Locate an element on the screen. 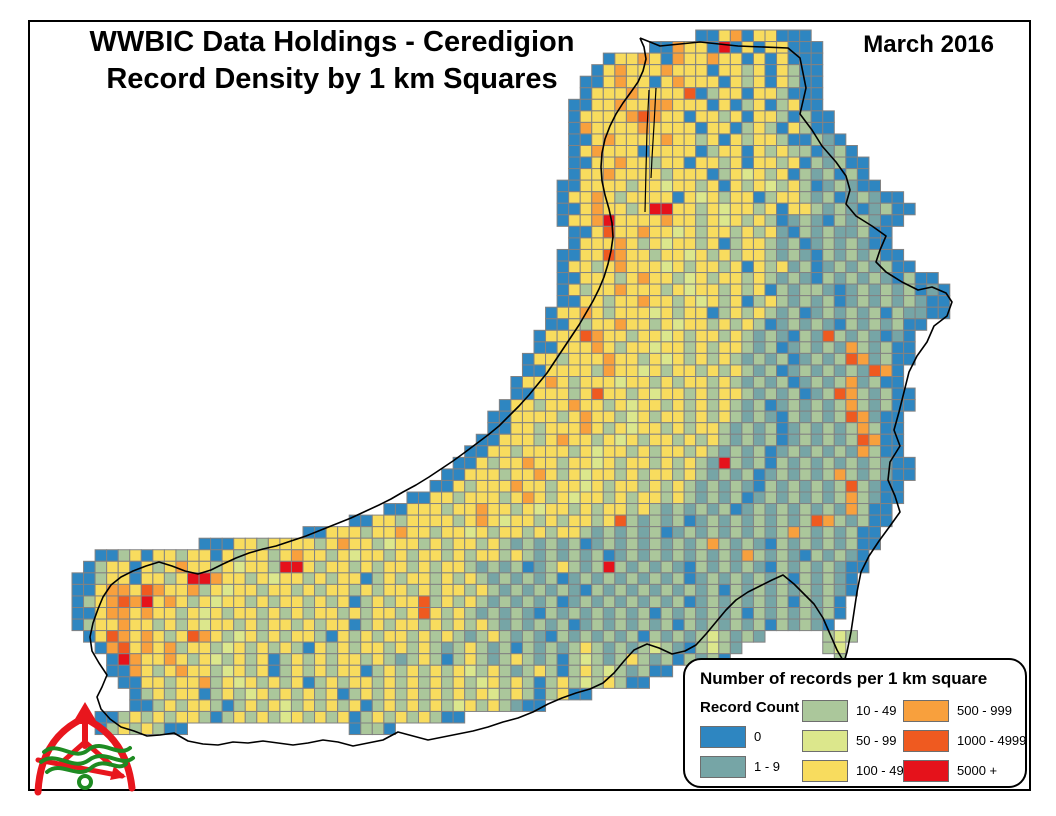 The width and height of the screenshot is (1056, 816). logo-shape is located at coordinates (97, 753).